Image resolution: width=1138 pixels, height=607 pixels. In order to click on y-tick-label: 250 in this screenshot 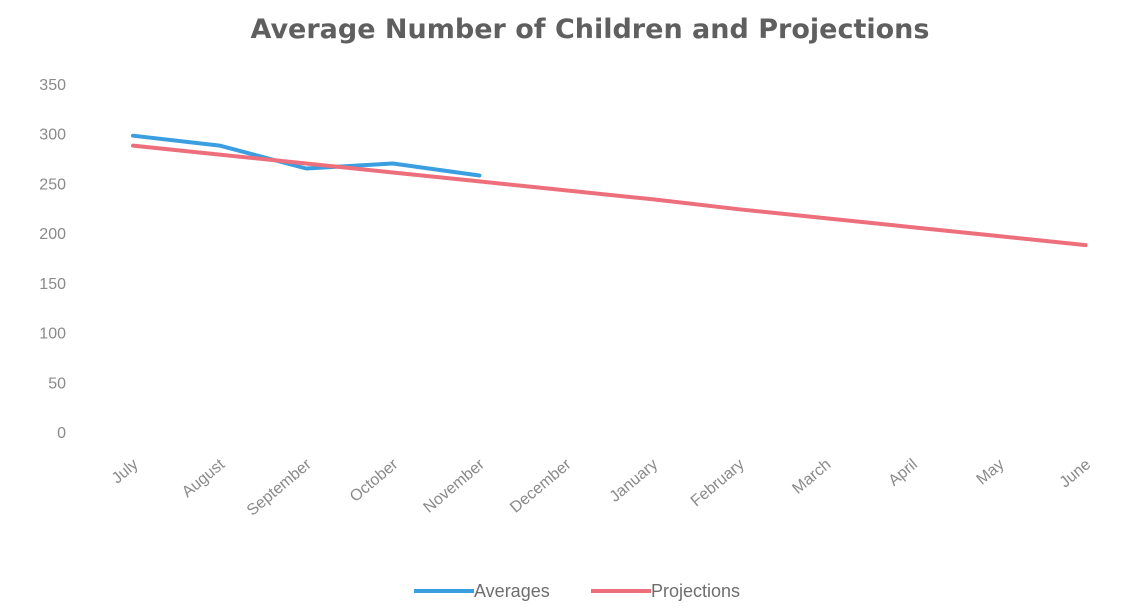, I will do `click(52, 184)`.